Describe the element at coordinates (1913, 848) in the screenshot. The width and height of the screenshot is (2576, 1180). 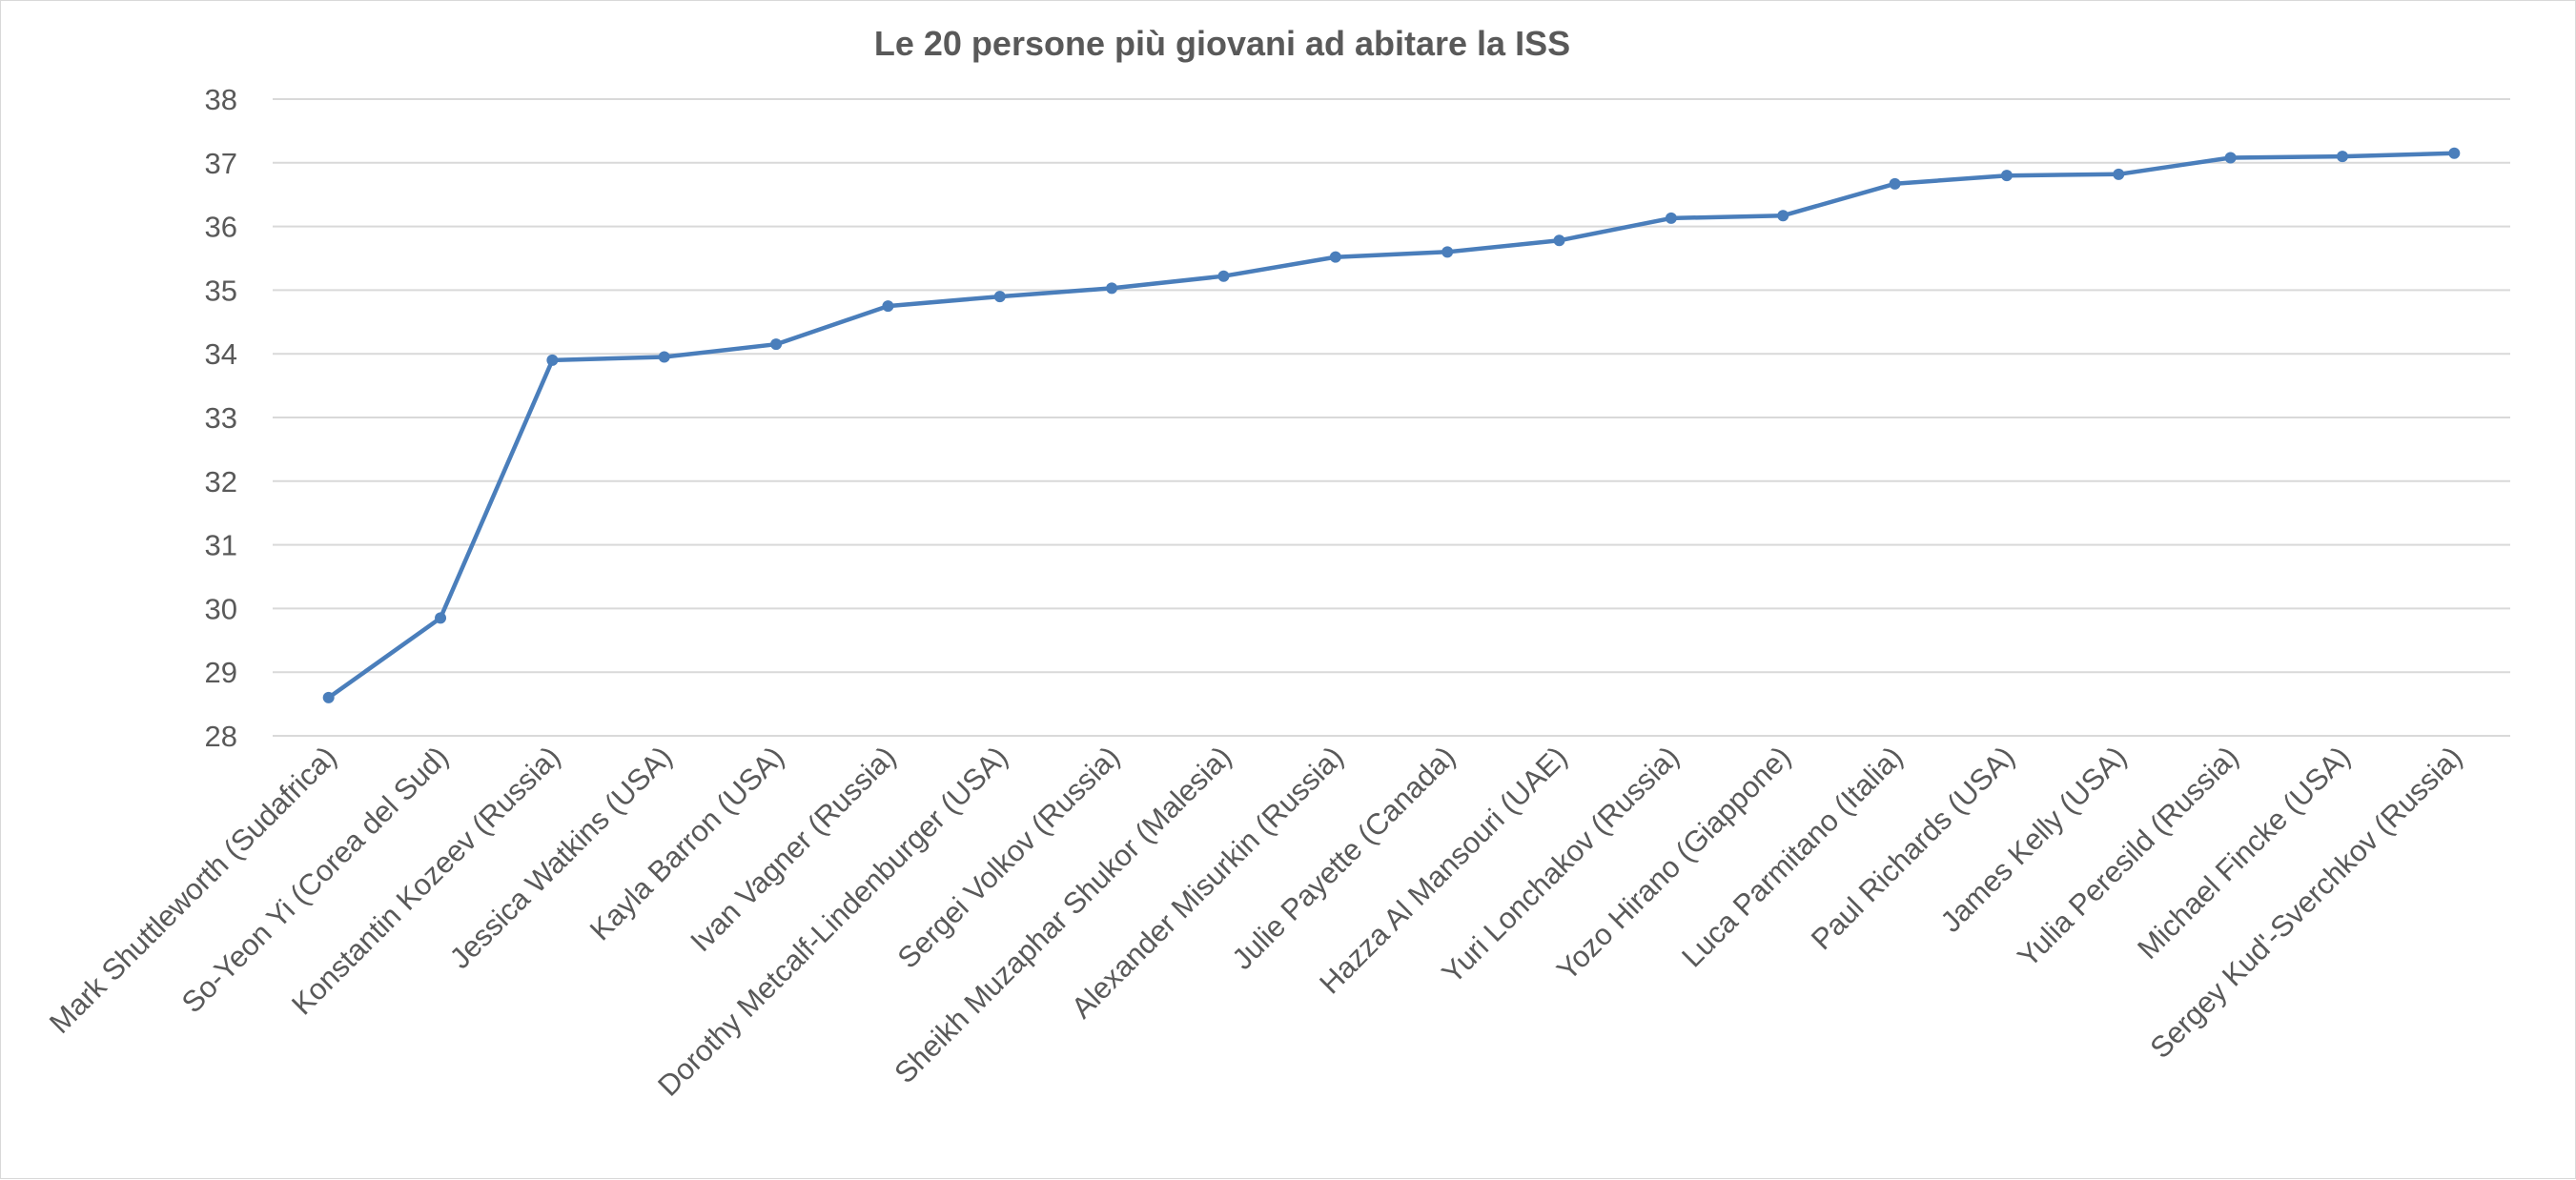
I see `x-tick-label: Paul Richards (USA)` at that location.